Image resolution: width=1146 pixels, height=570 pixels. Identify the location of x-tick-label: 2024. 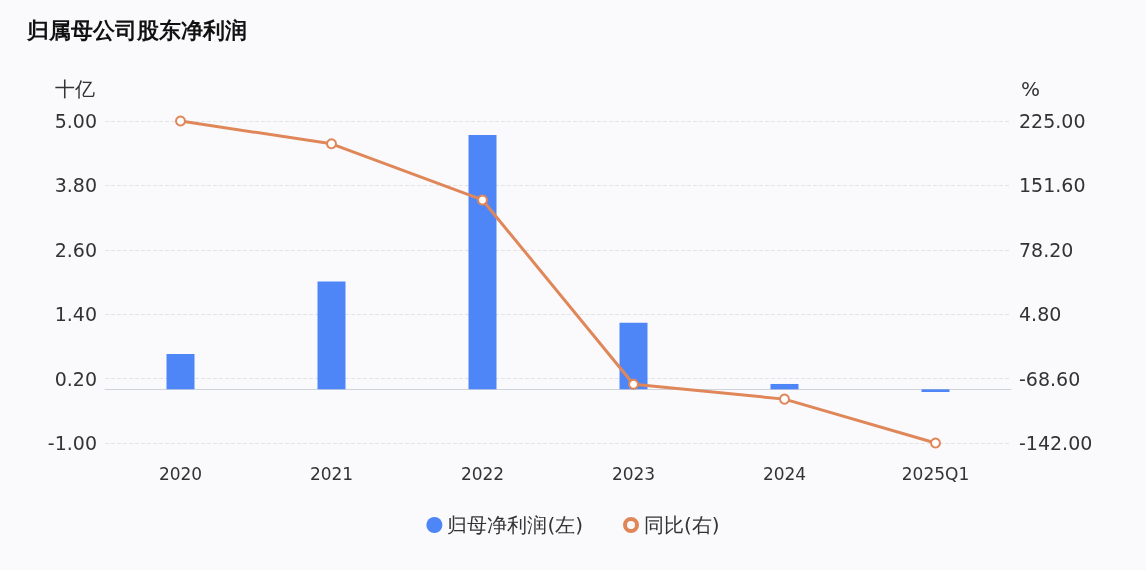
(784, 473).